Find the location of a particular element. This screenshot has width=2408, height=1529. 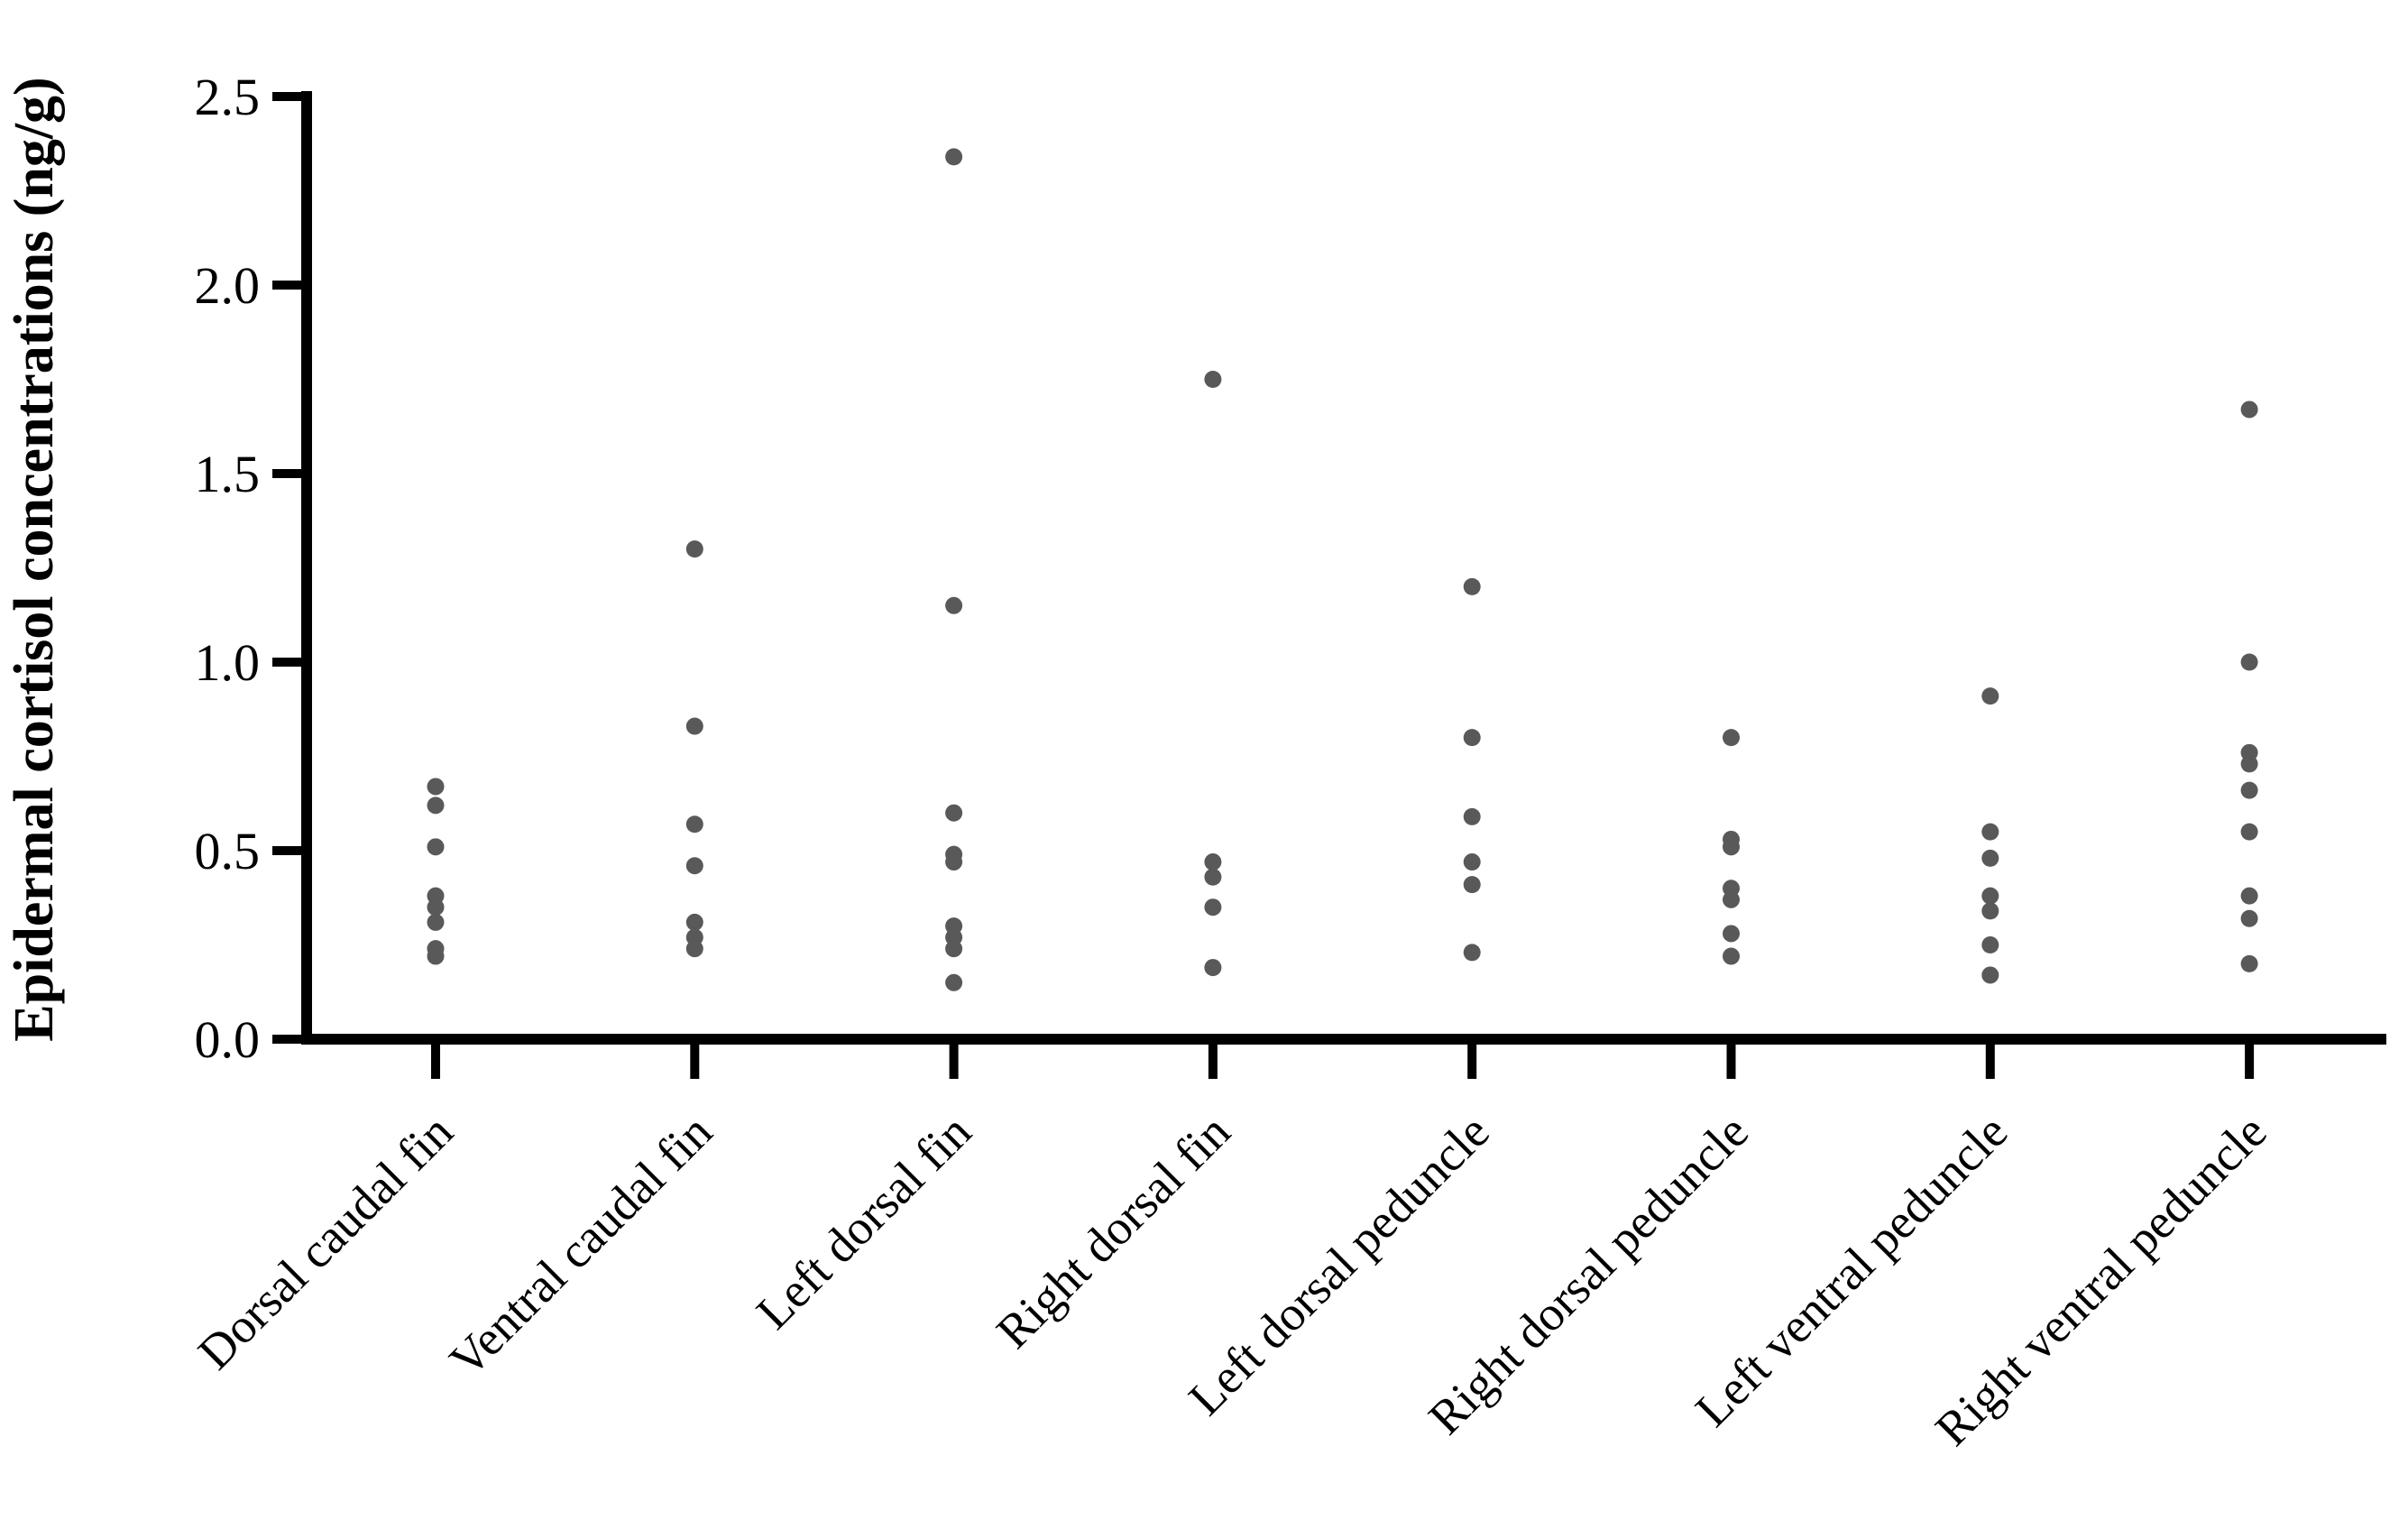

y-tick-label: 1.0 is located at coordinates (228, 662).